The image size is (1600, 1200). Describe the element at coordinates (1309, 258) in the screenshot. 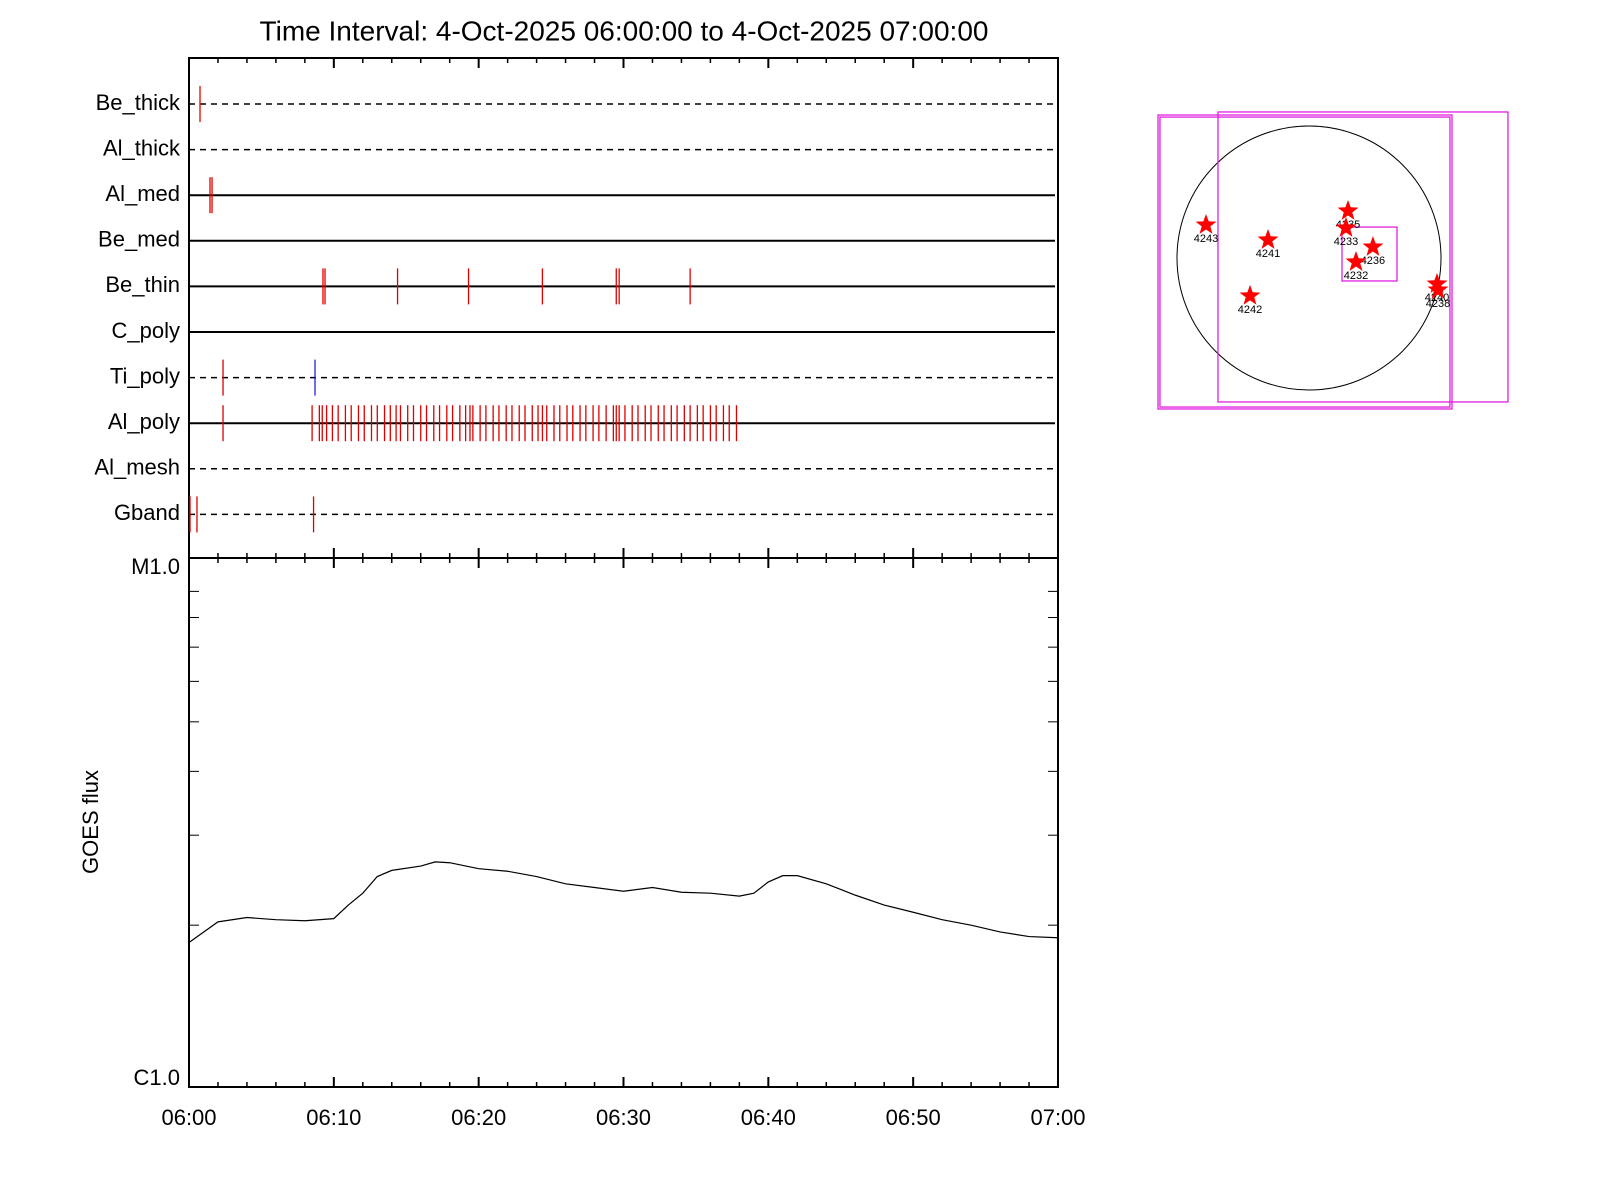

I see `solar-disk` at that location.